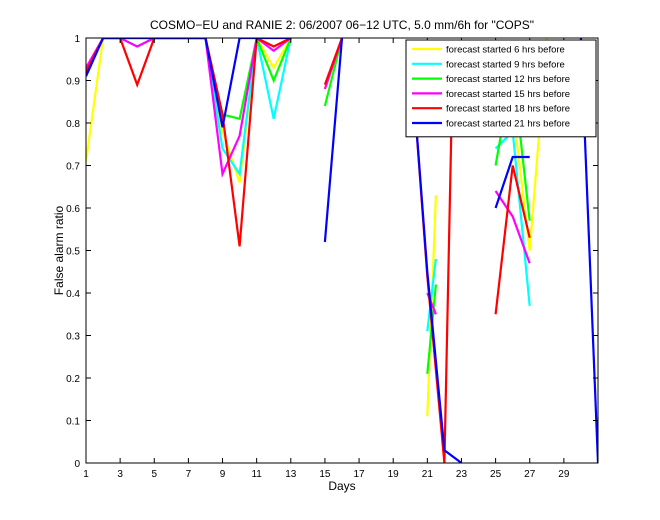 Image resolution: width=660 pixels, height=520 pixels. I want to click on y-tick-label: 0.8, so click(73, 124).